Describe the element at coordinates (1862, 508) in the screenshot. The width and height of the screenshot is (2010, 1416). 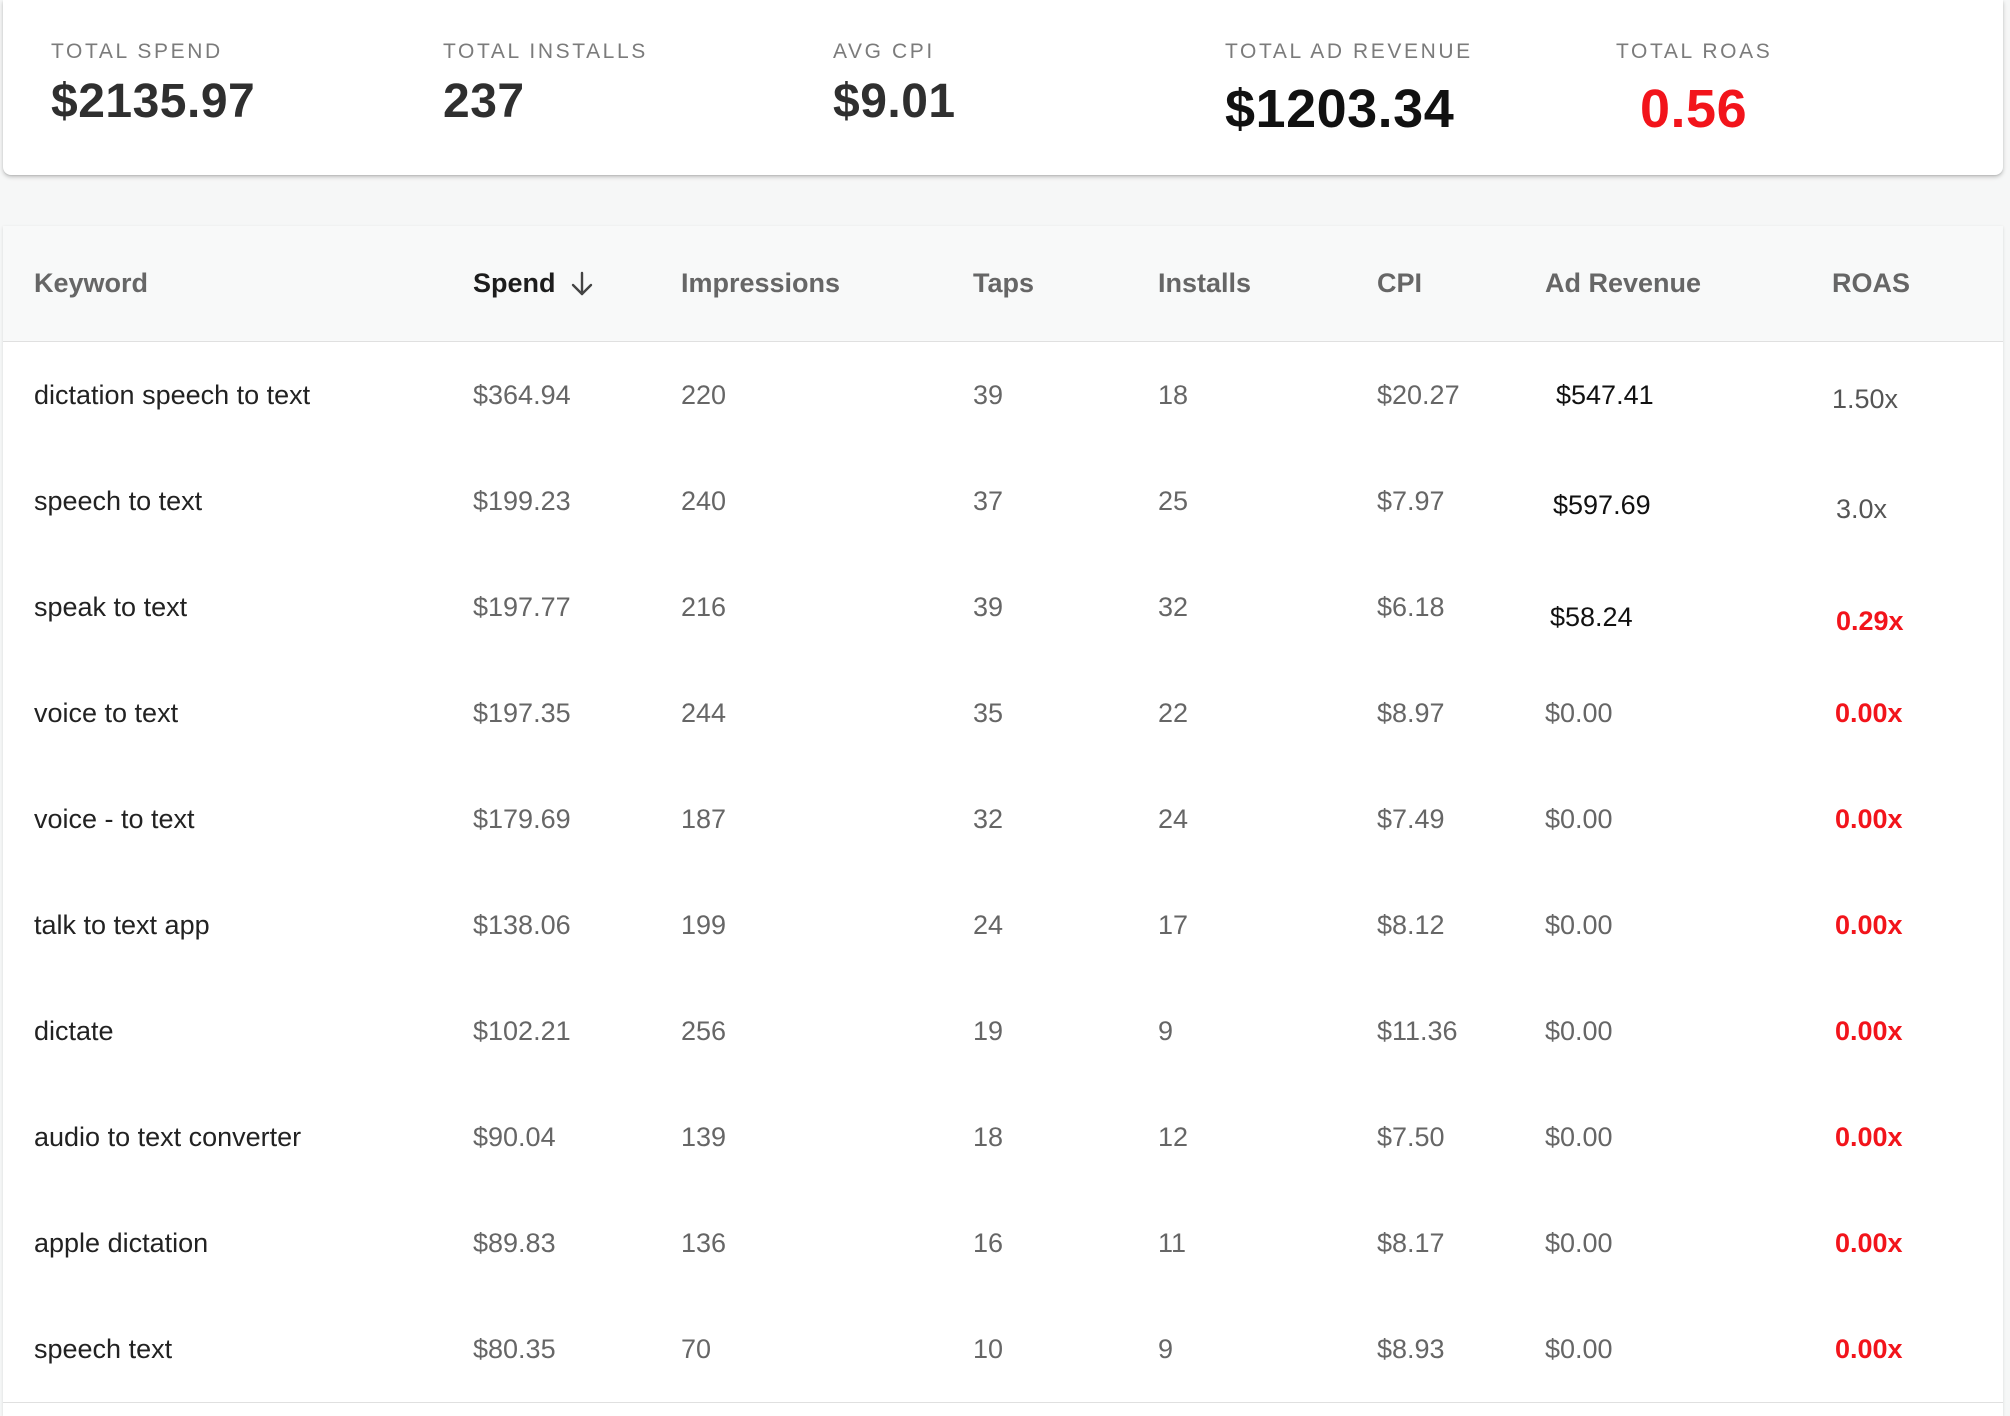
I see `cell-roas: 3.0x` at that location.